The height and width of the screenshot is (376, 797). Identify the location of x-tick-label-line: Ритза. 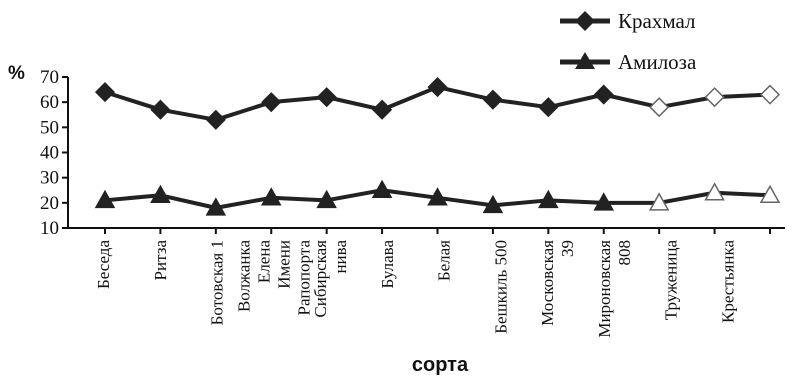
(160, 260).